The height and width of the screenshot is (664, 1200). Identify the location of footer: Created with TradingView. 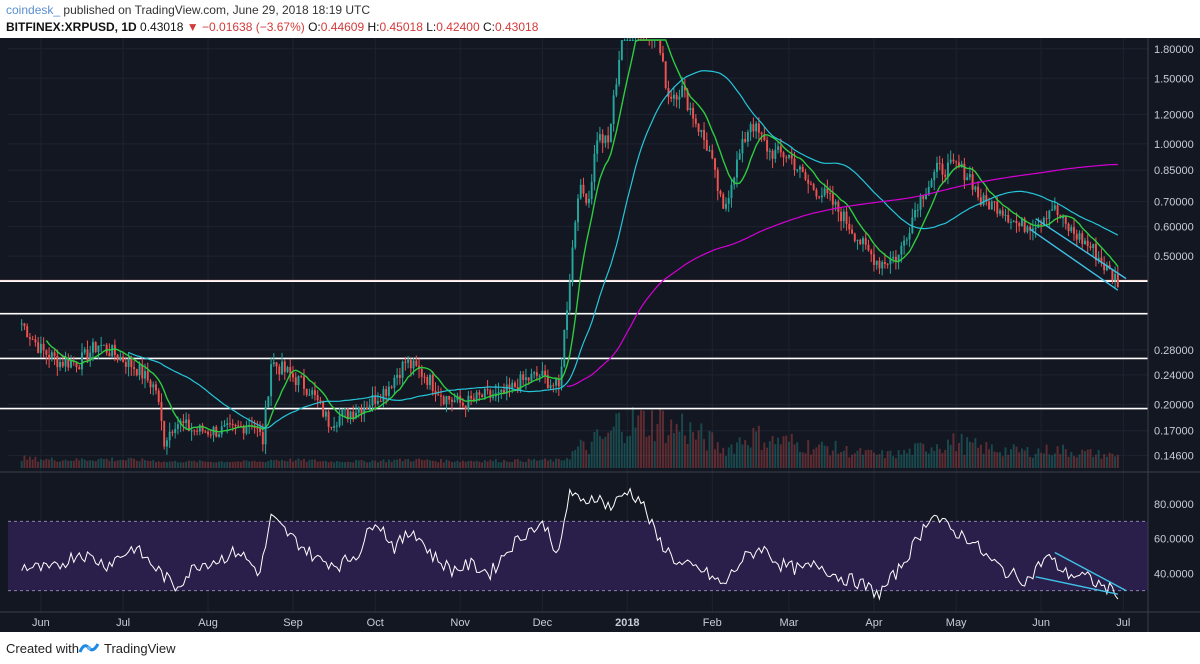
(600, 648).